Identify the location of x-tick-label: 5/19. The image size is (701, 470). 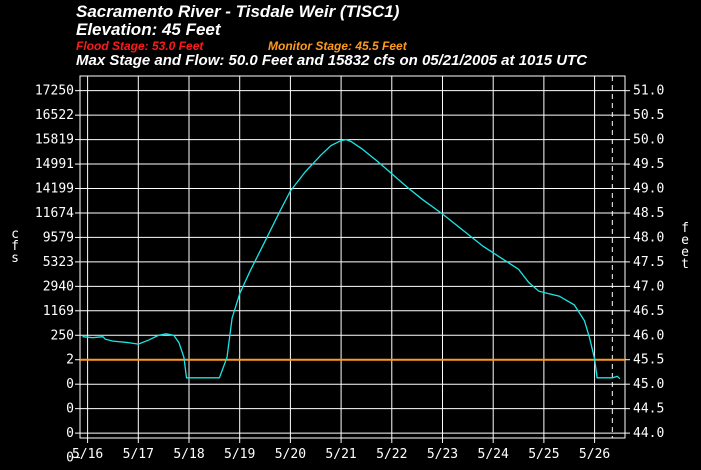
(239, 454).